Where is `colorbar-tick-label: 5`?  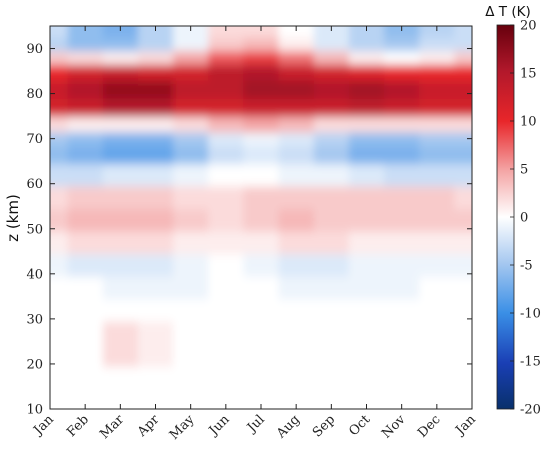
colorbar-tick-label: 5 is located at coordinates (524, 170).